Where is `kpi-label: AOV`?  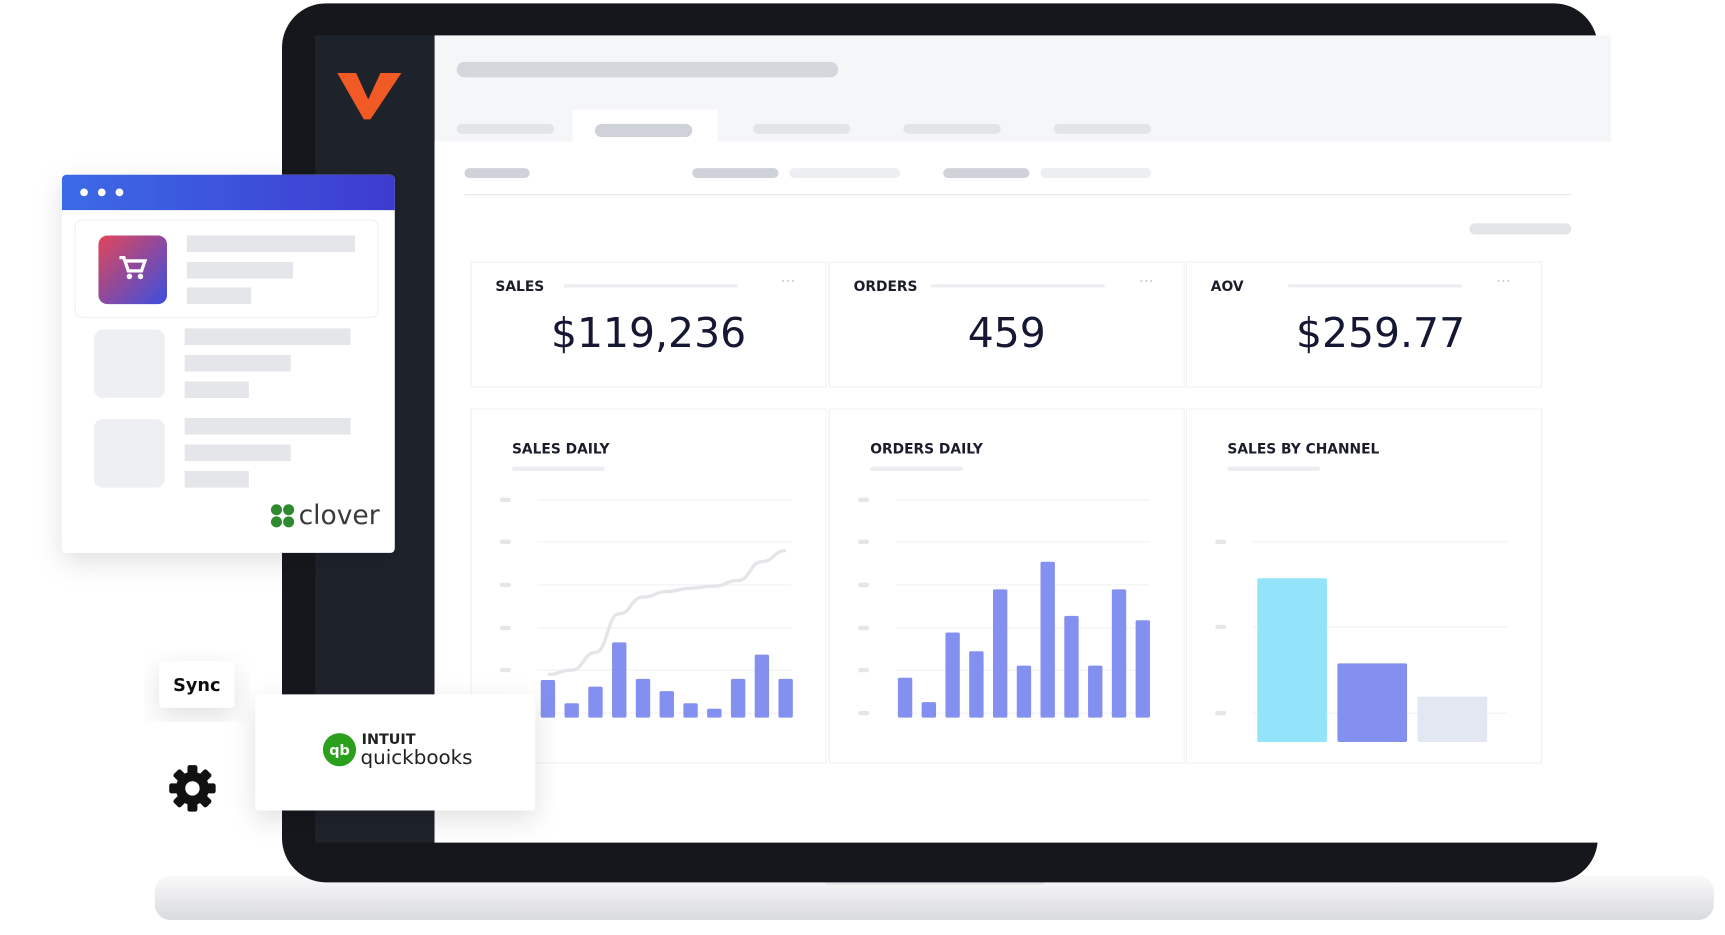 kpi-label: AOV is located at coordinates (1227, 287).